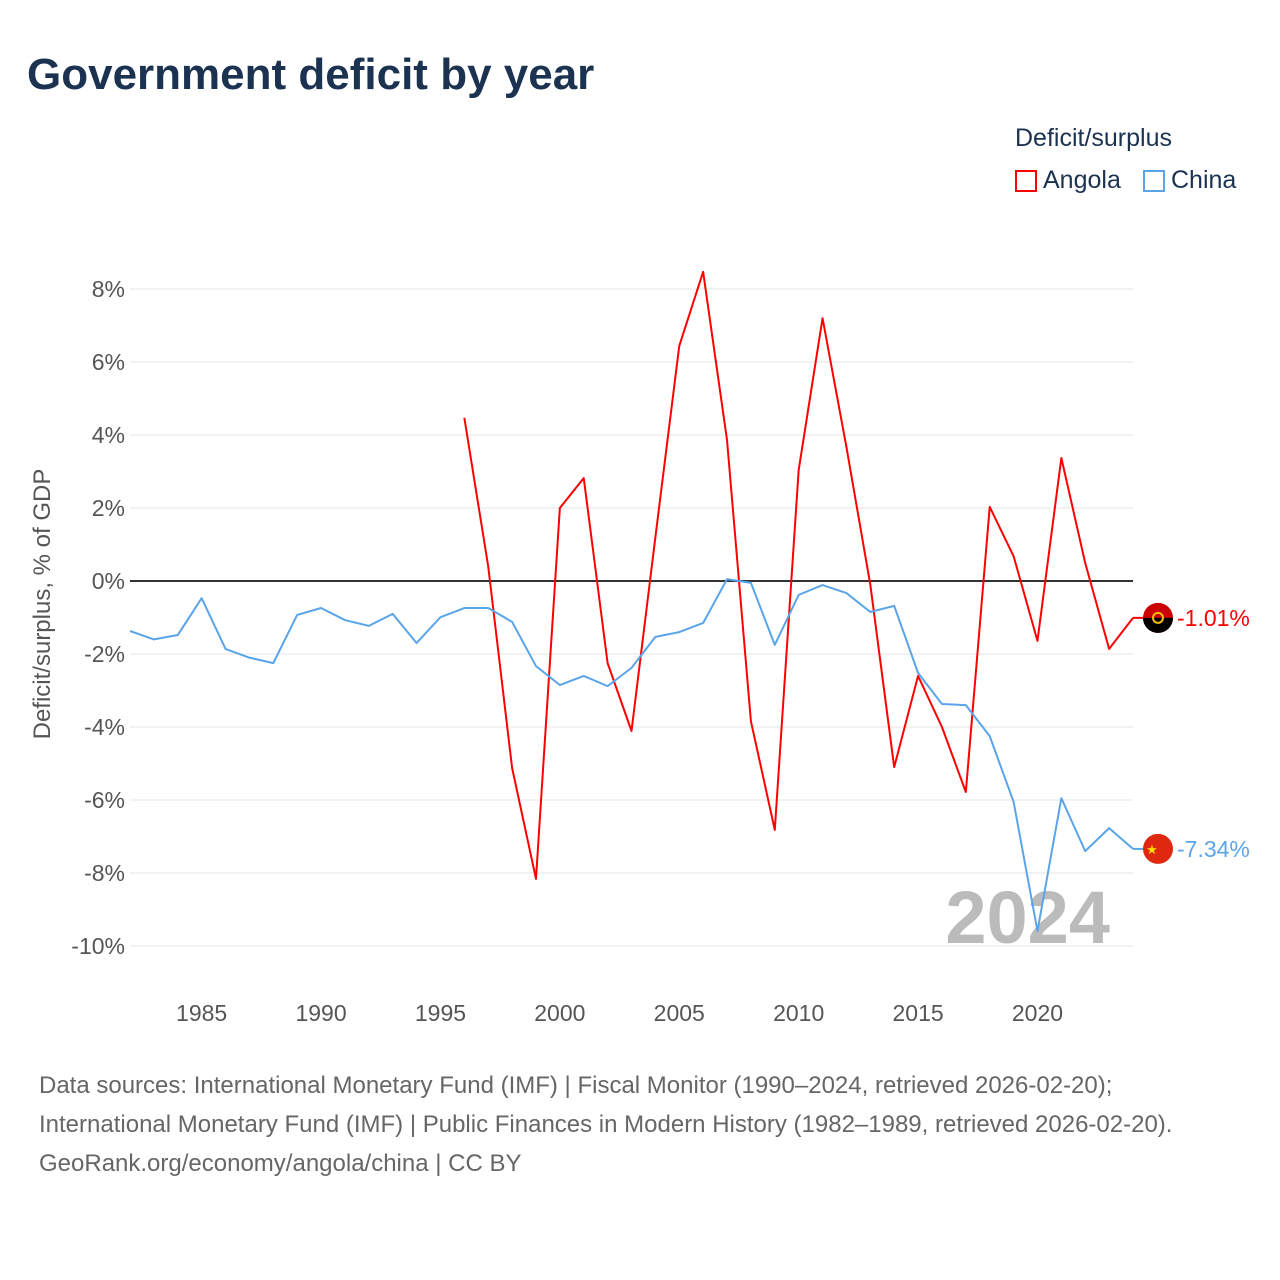  I want to click on china-flag-icon, so click(1158, 848).